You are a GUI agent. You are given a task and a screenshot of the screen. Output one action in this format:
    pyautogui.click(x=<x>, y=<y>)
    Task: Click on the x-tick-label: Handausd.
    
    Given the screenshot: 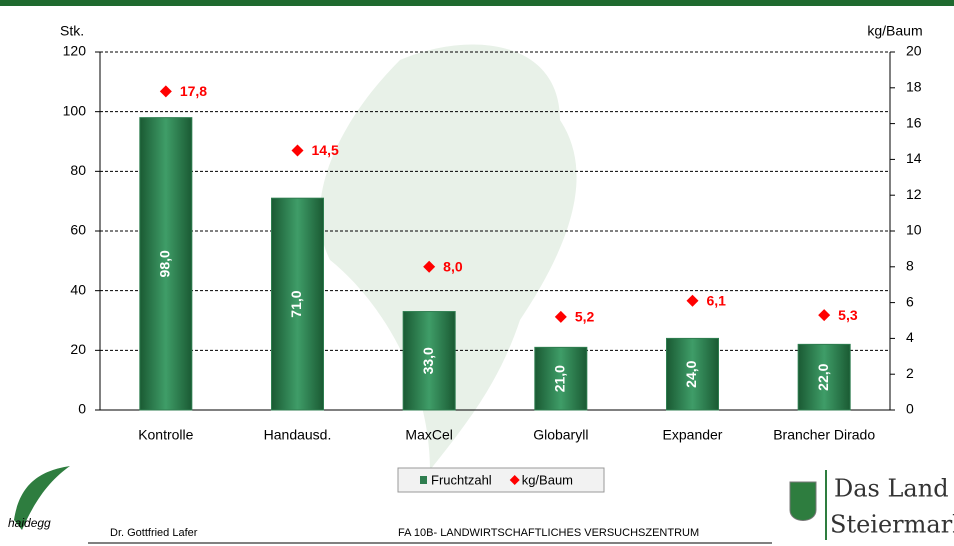 What is the action you would take?
    pyautogui.click(x=298, y=435)
    